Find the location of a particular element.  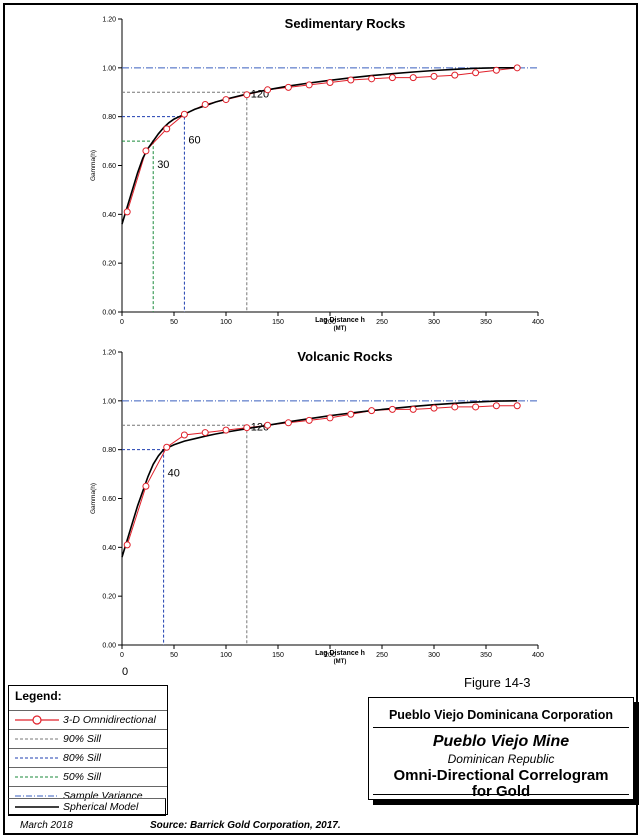

legend-item-sill80: 80% Sill is located at coordinates (88, 758).